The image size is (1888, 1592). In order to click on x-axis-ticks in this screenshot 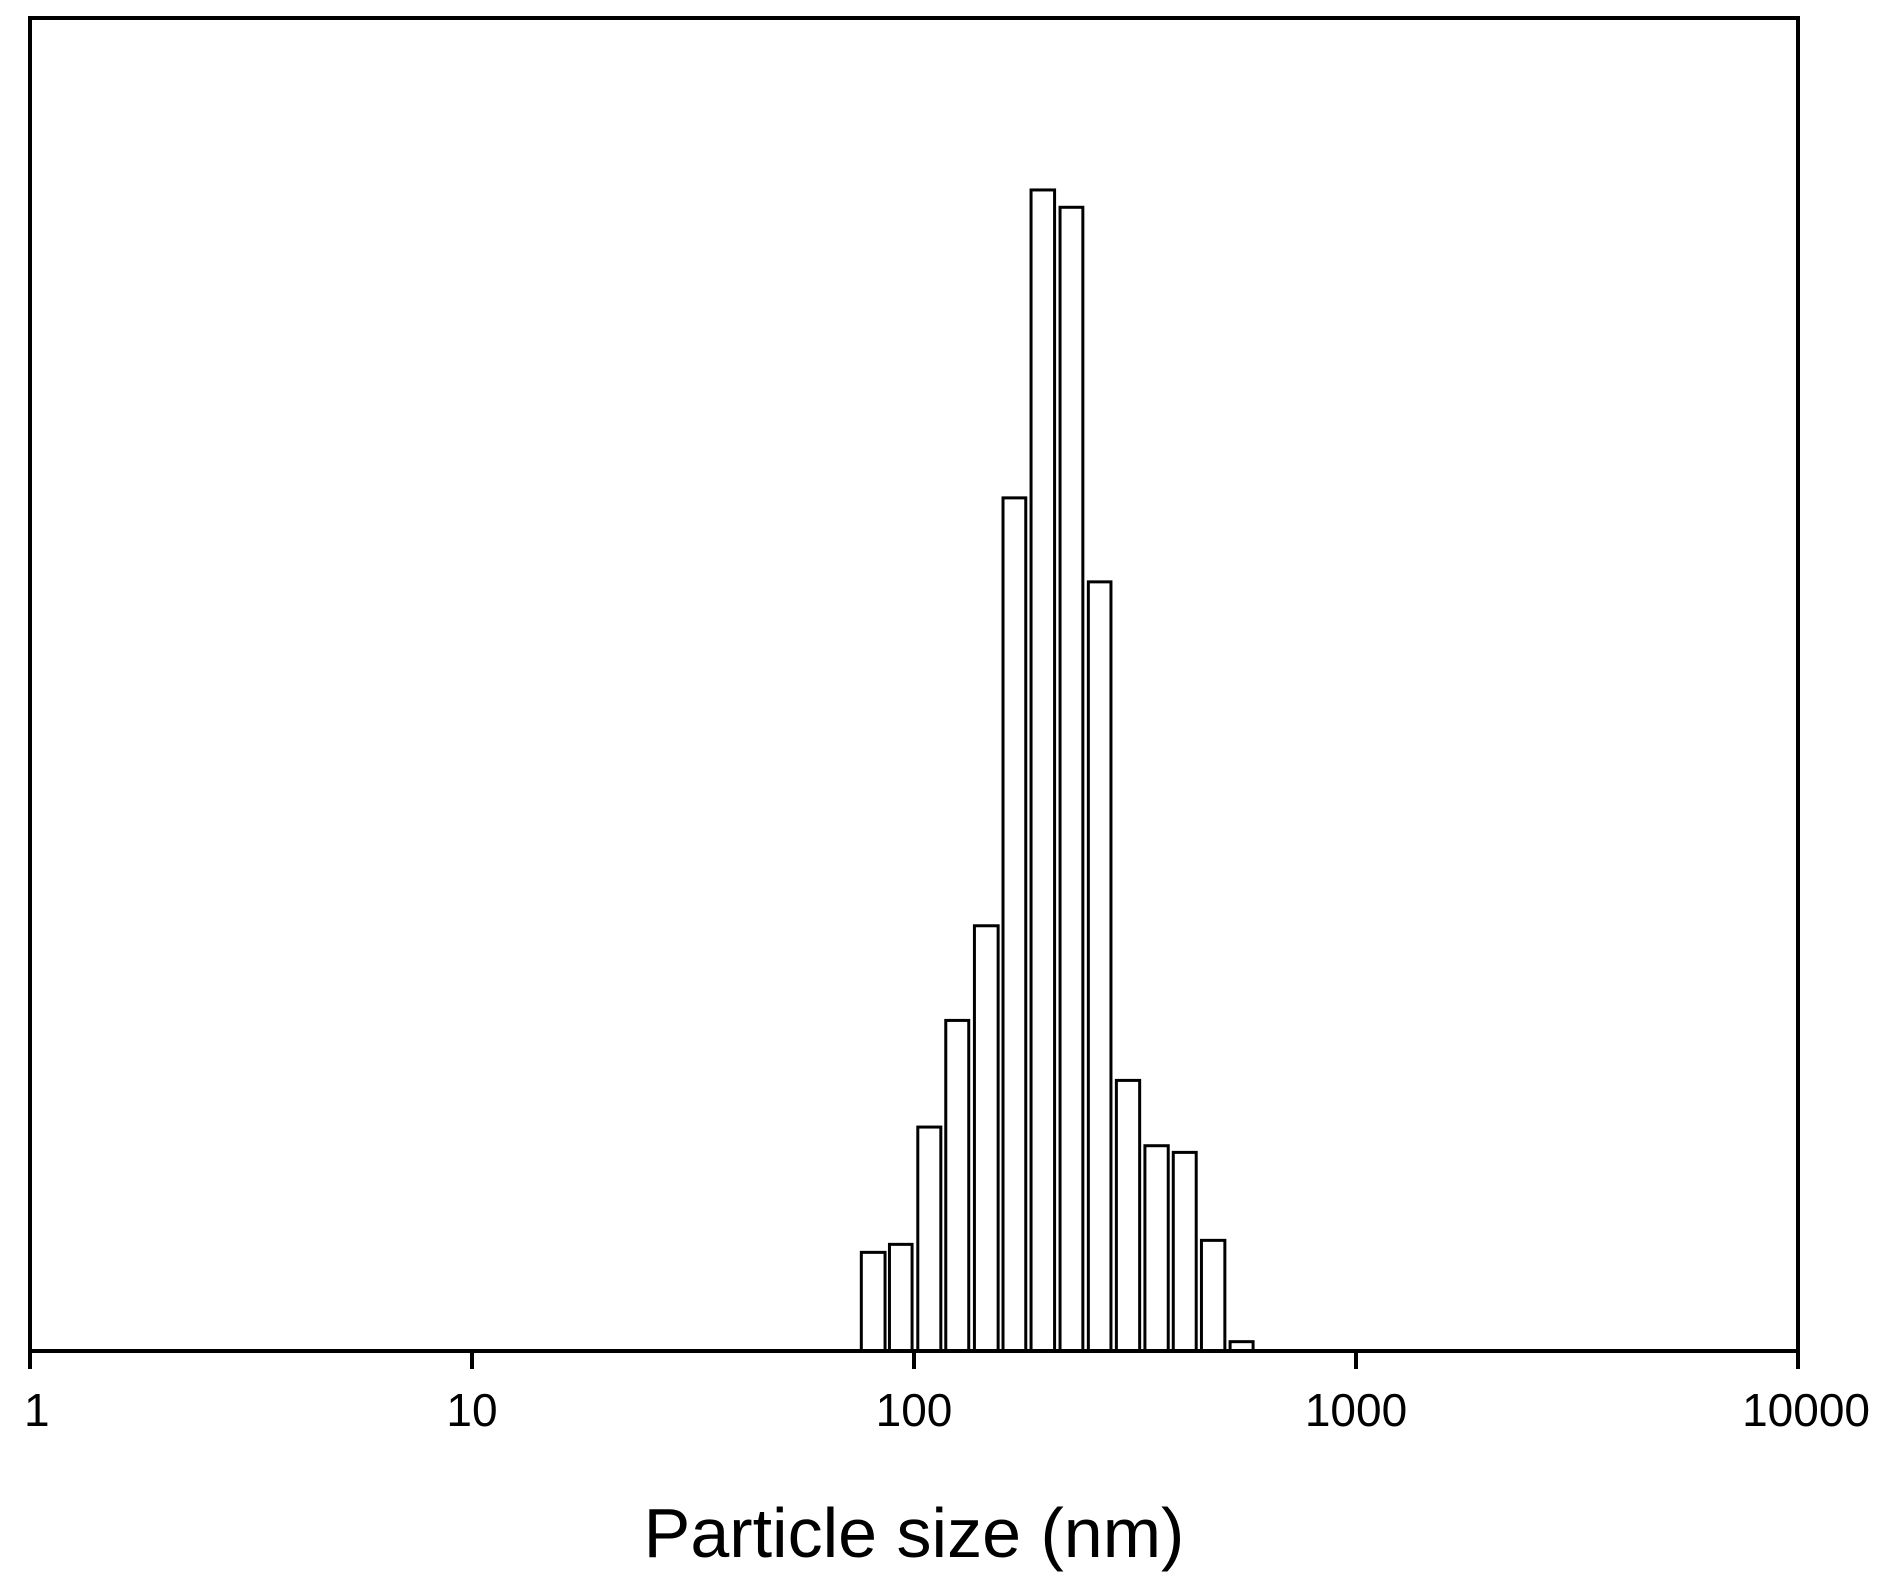, I will do `click(914, 1360)`.